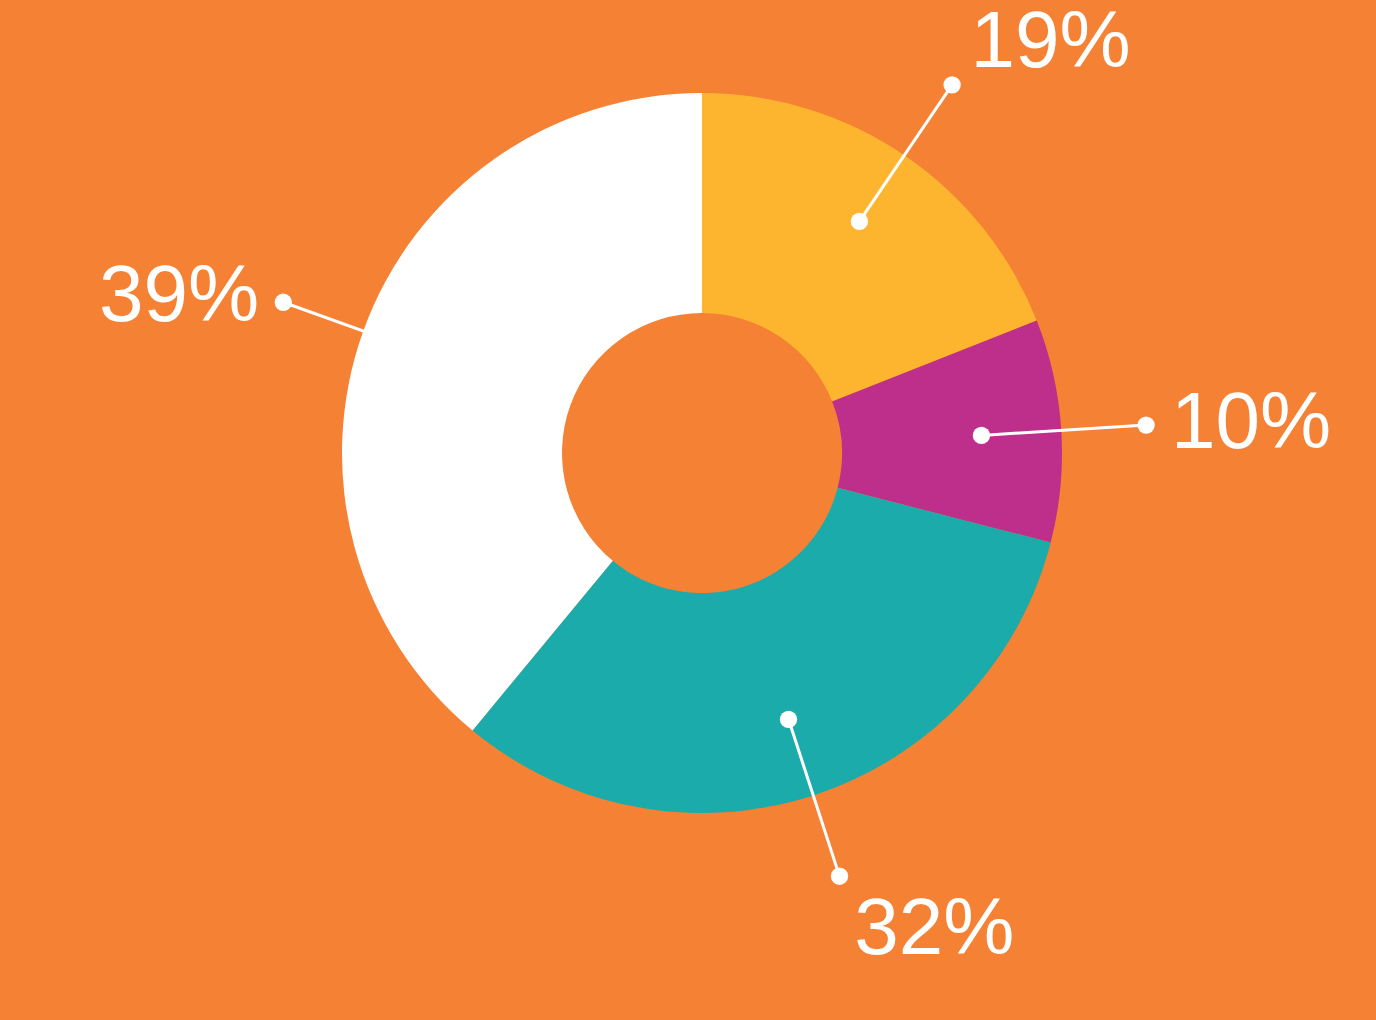 The height and width of the screenshot is (1020, 1376). Describe the element at coordinates (934, 927) in the screenshot. I see `data-label: 32%` at that location.